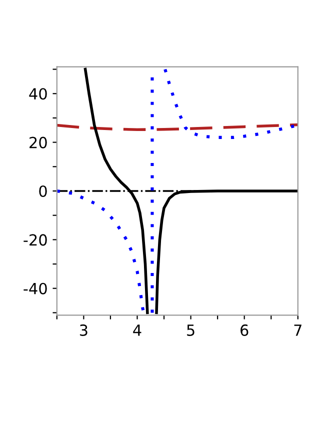 The width and height of the screenshot is (327, 423). Describe the element at coordinates (35, 288) in the screenshot. I see `y-tick-label: -40` at that location.